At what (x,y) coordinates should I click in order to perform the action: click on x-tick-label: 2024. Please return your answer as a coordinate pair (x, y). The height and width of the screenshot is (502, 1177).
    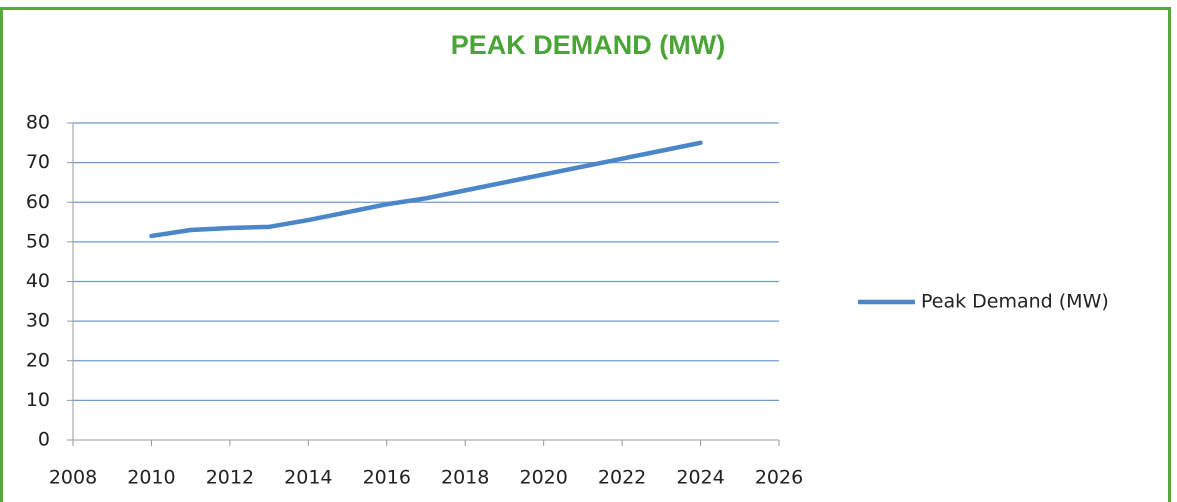
    Looking at the image, I should click on (700, 478).